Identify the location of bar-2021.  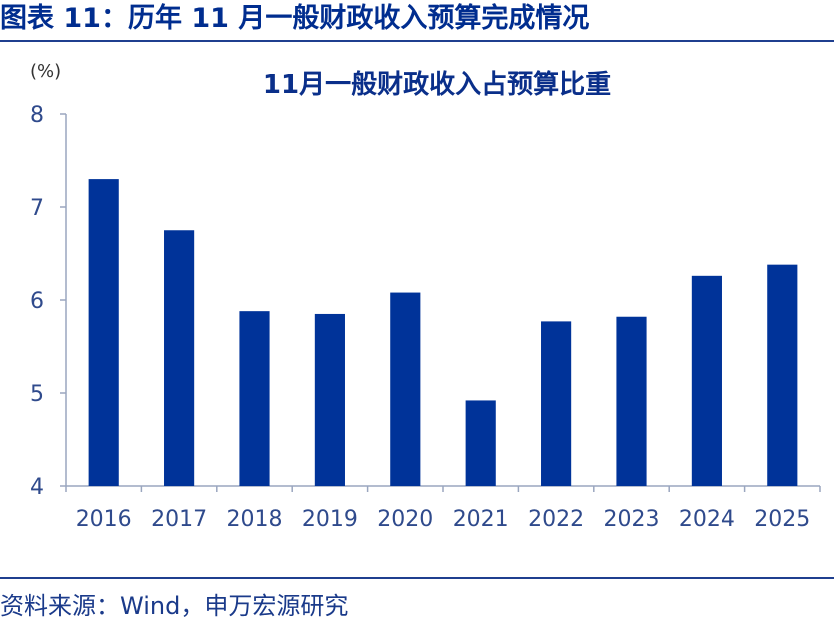
(480, 443).